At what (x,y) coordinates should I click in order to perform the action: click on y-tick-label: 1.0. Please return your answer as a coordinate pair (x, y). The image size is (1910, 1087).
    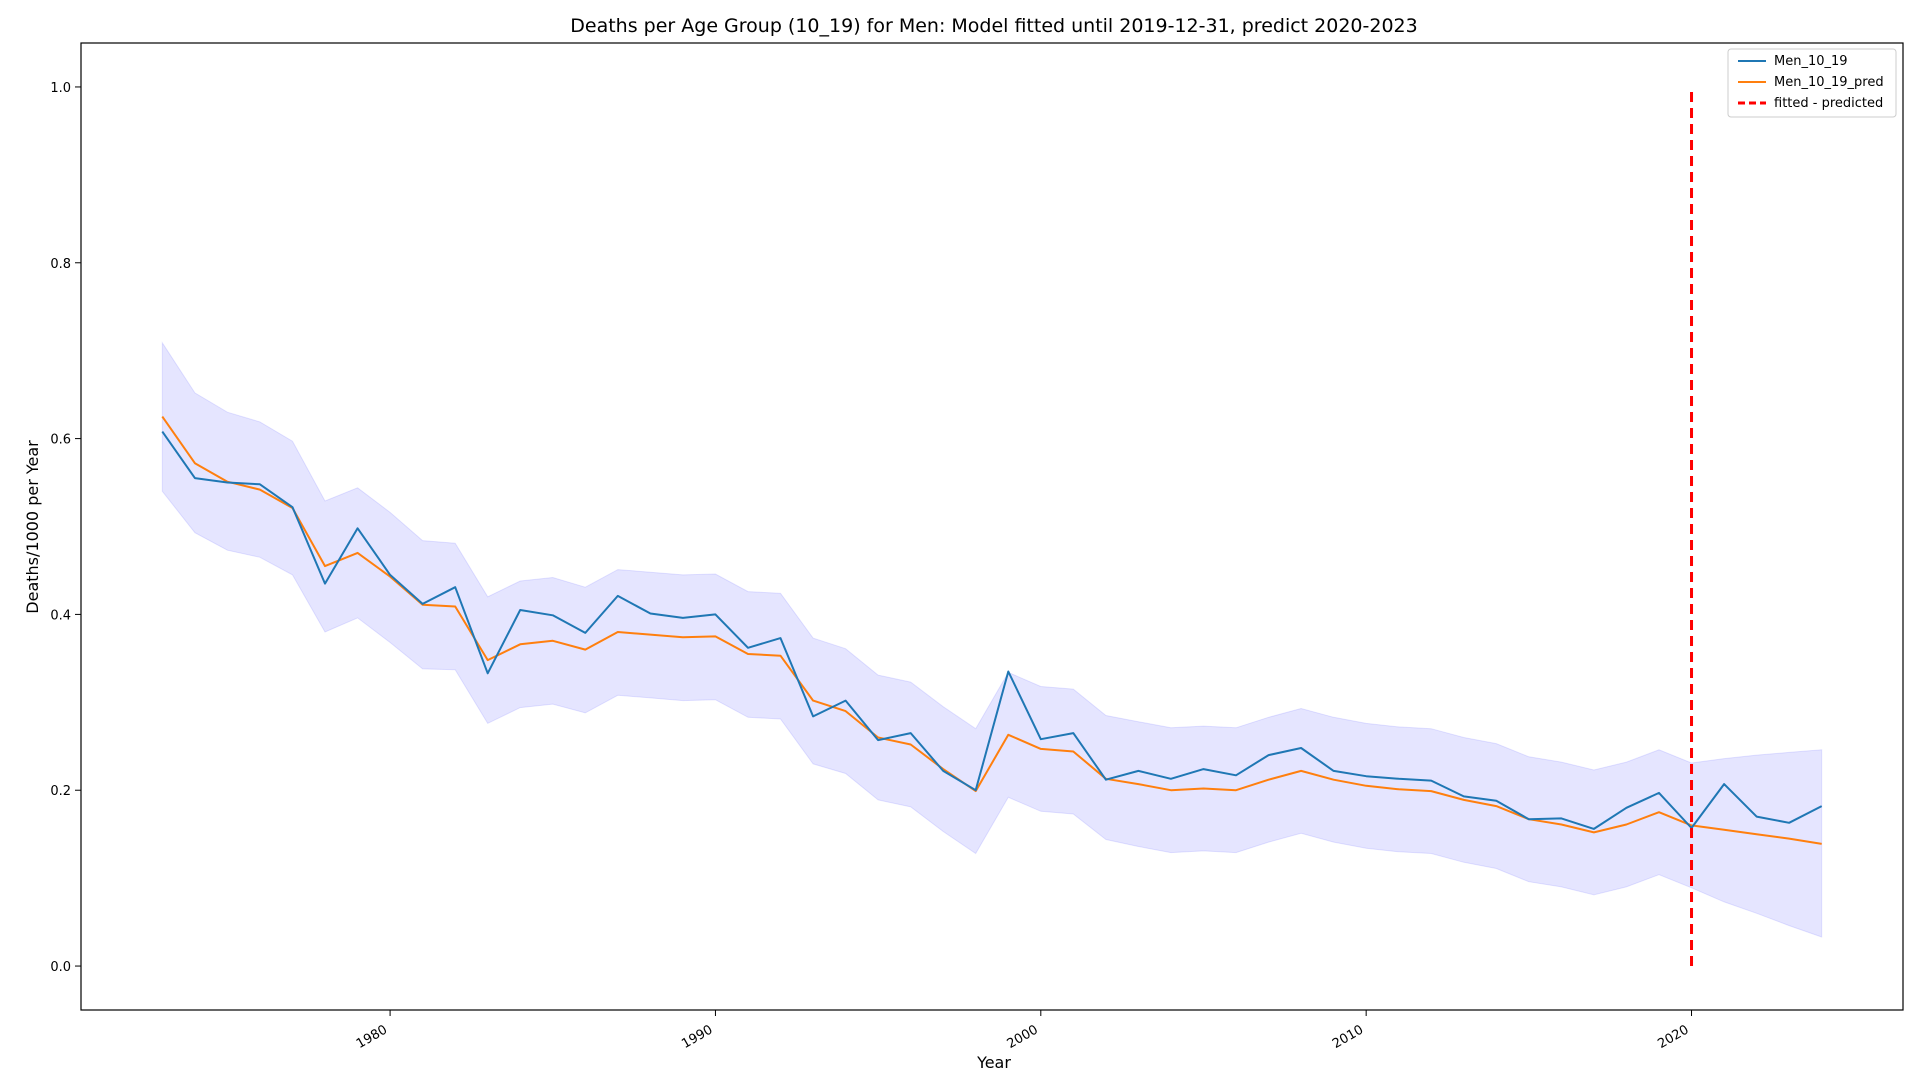
    Looking at the image, I should click on (60, 88).